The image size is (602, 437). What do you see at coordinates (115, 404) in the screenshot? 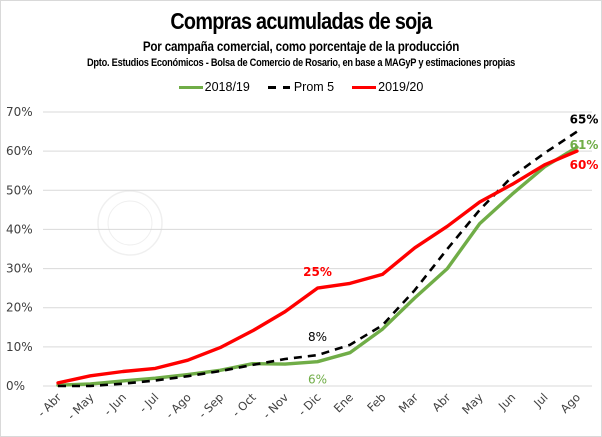
I see `x-tick-label: - Jun` at bounding box center [115, 404].